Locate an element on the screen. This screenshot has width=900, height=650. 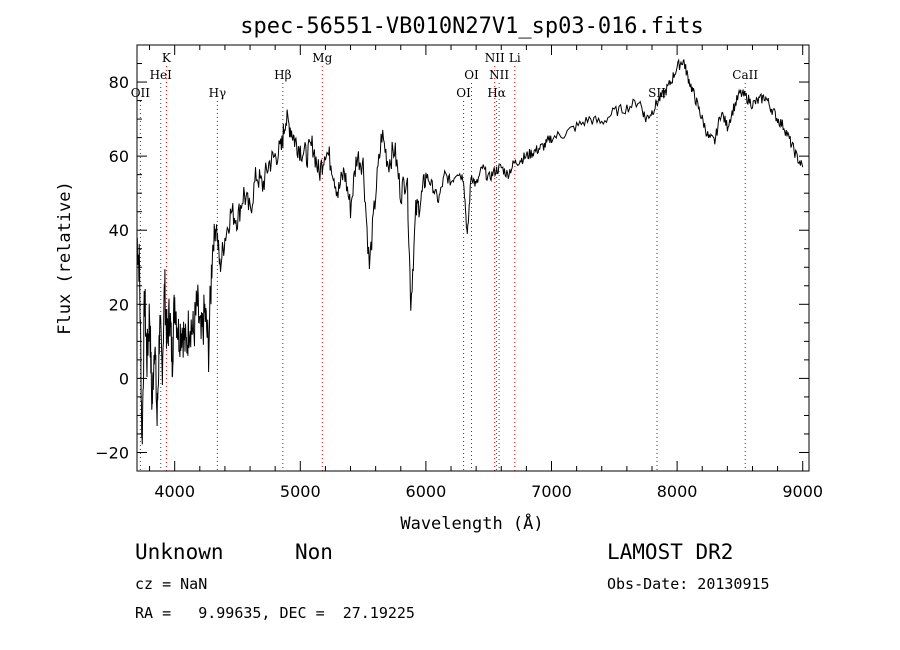
obs-date: Obs-Date: 20130915 is located at coordinates (688, 584).